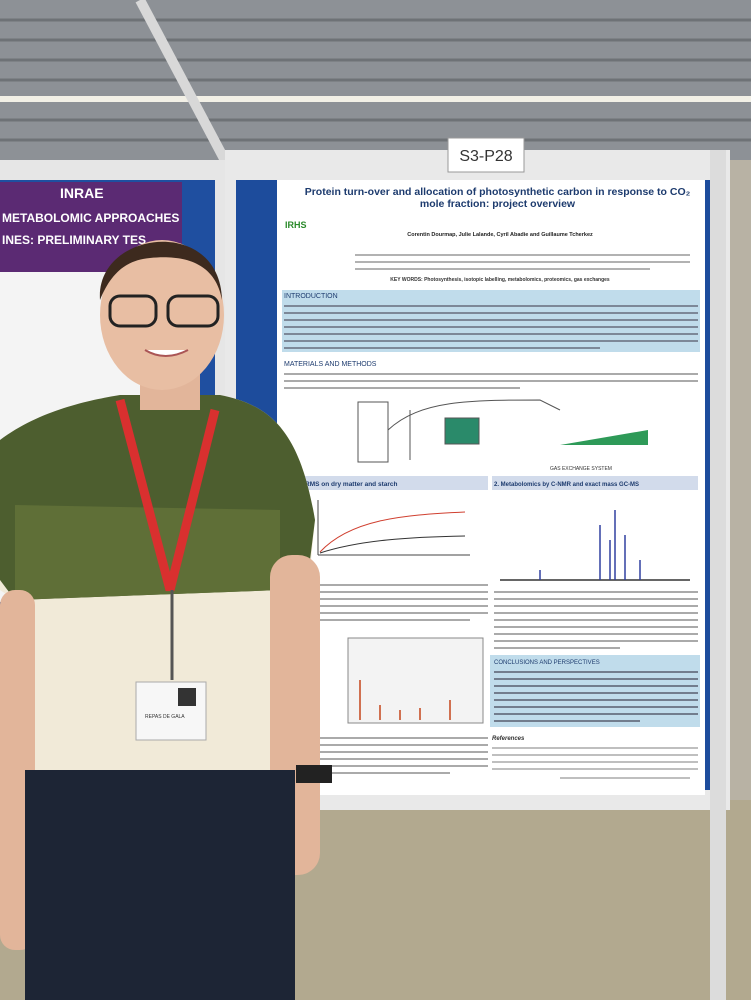  What do you see at coordinates (491, 327) in the screenshot?
I see `intro-text` at bounding box center [491, 327].